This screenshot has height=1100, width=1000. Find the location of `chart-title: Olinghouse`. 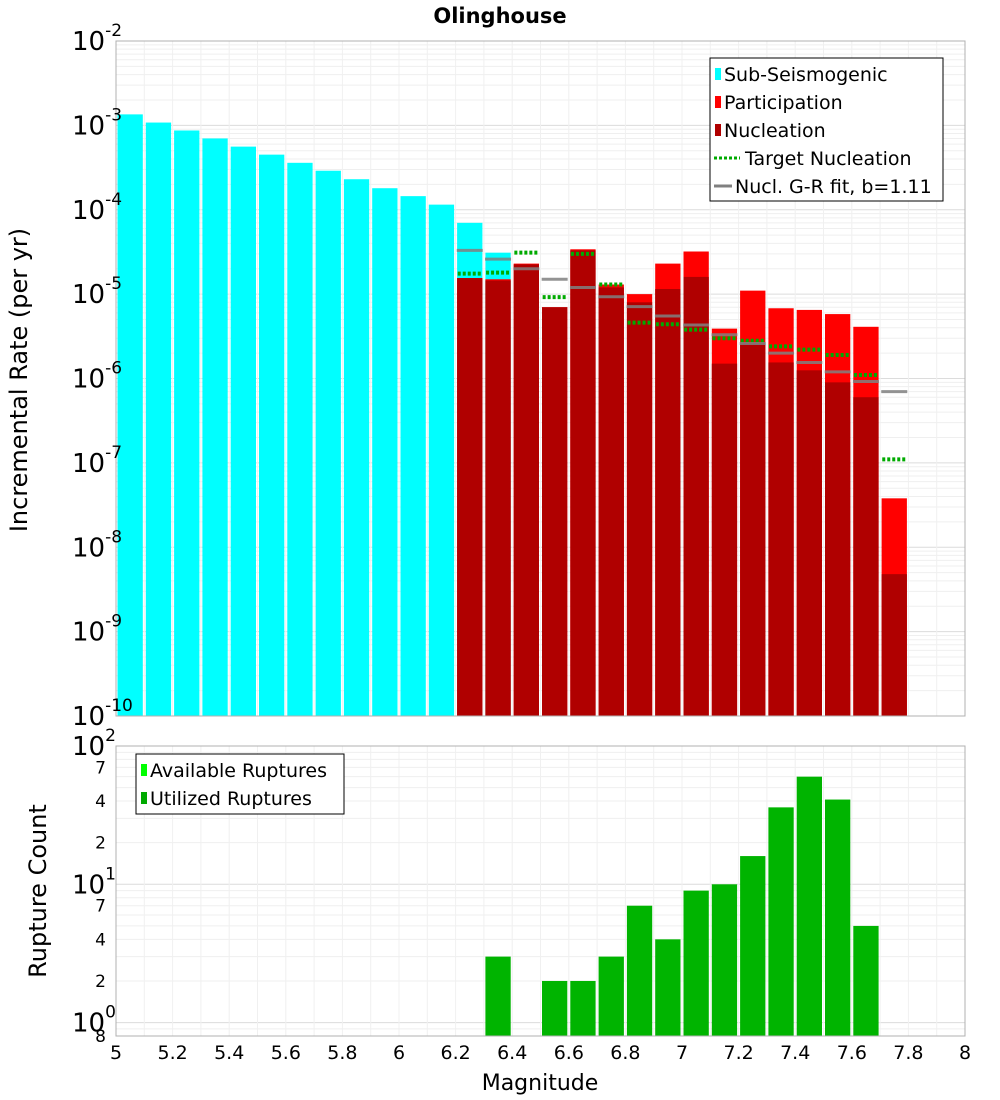

chart-title: Olinghouse is located at coordinates (499, 16).